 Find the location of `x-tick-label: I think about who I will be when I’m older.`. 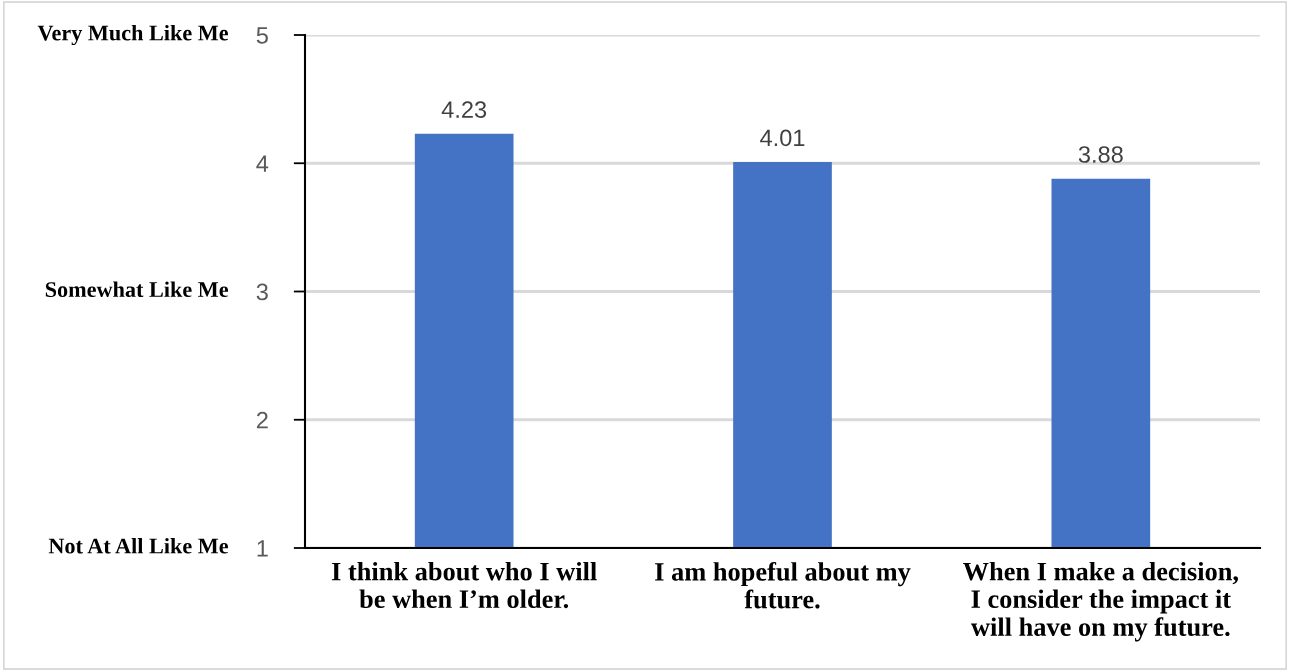

x-tick-label: I think about who I will be when I’m older. is located at coordinates (464, 585).